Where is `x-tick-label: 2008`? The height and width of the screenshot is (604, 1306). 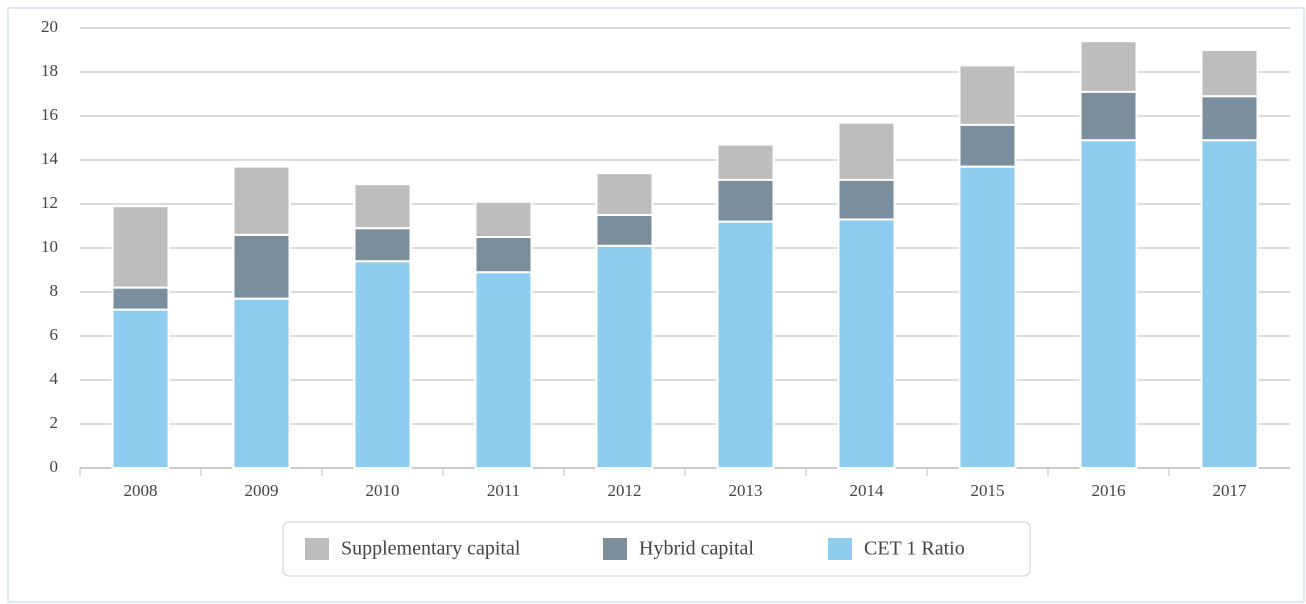
x-tick-label: 2008 is located at coordinates (141, 490).